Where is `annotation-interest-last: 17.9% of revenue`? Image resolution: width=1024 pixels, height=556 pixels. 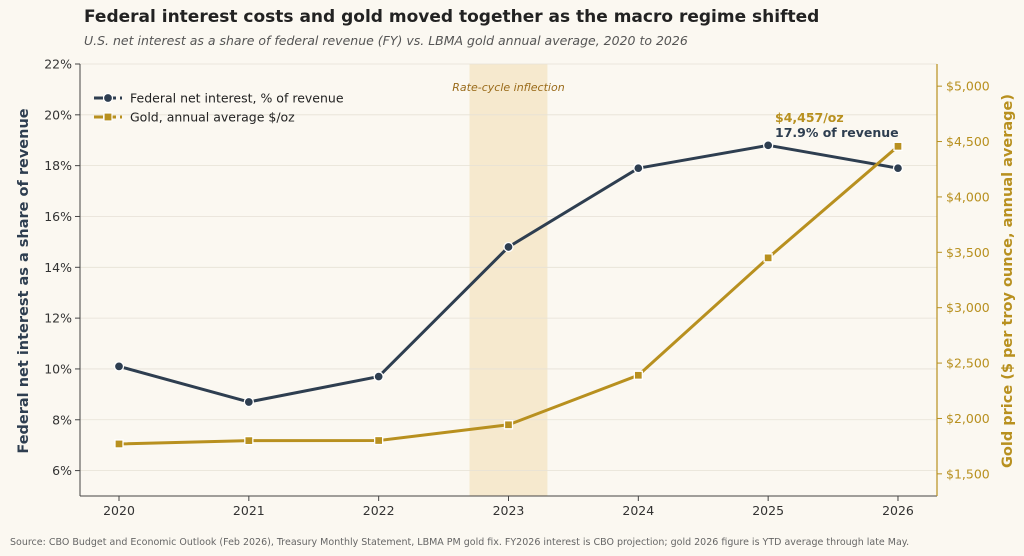 annotation-interest-last: 17.9% of revenue is located at coordinates (837, 132).